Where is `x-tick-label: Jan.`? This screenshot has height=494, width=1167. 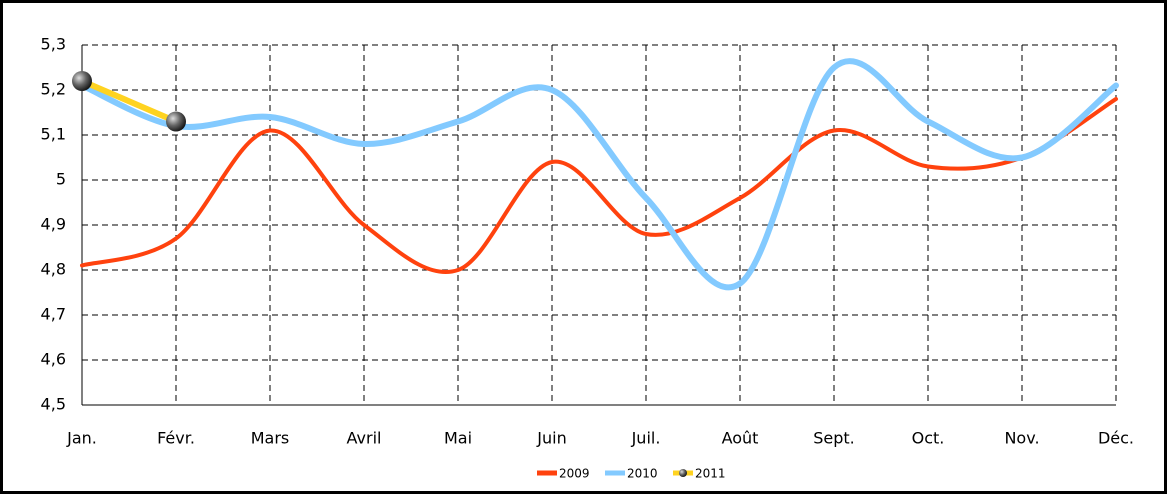
x-tick-label: Jan. is located at coordinates (81, 438).